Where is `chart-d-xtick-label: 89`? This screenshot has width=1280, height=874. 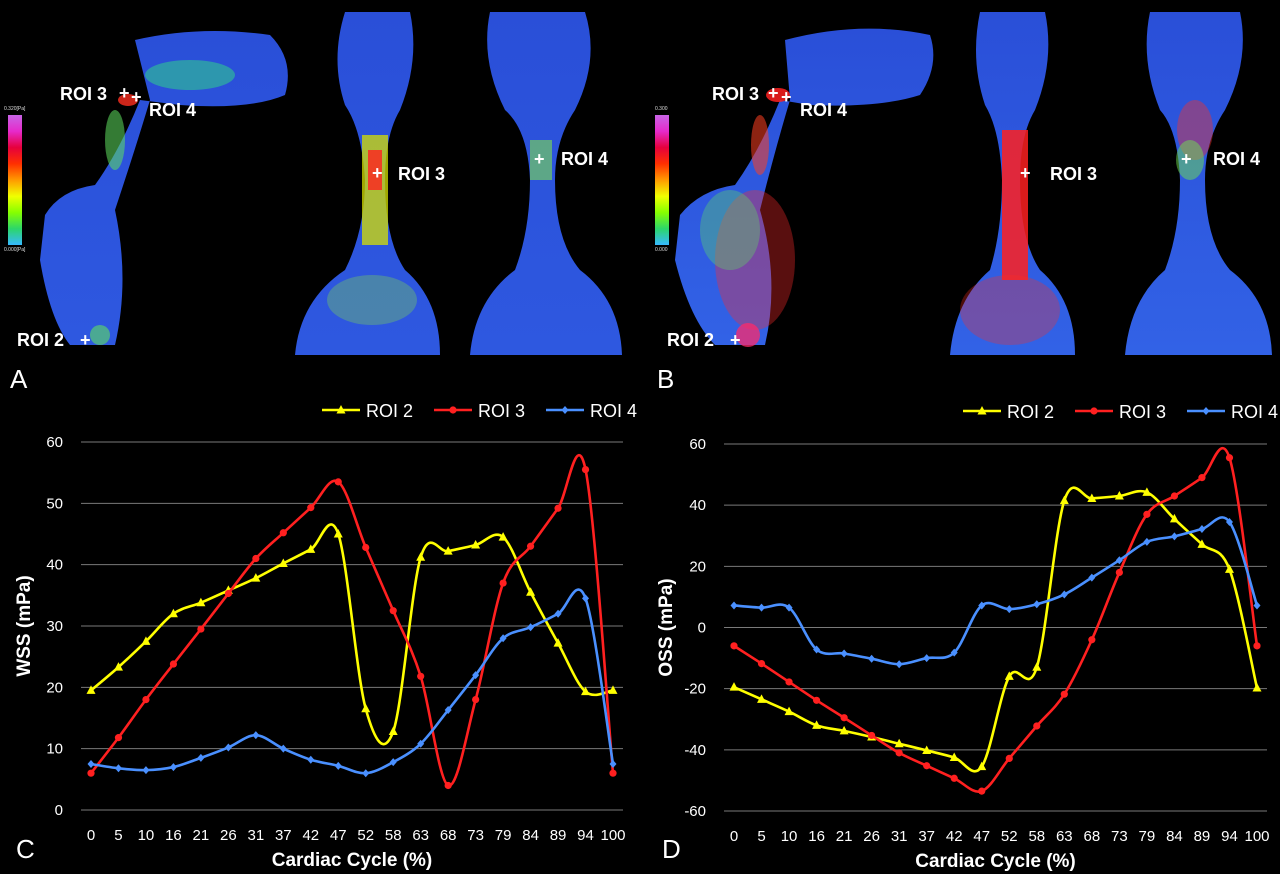
chart-d-xtick-label: 89 is located at coordinates (1202, 836).